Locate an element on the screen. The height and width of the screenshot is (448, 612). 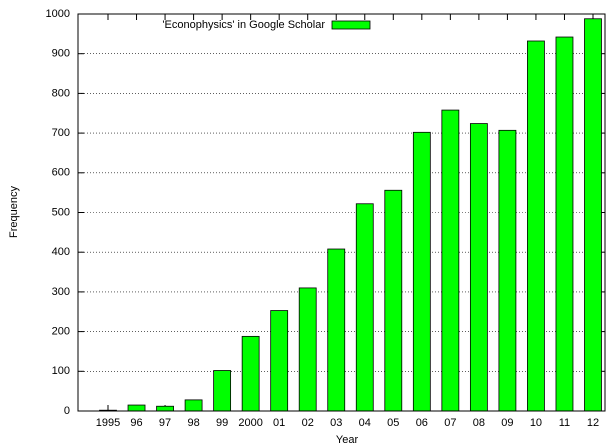
x-tick-label: 01 is located at coordinates (279, 423).